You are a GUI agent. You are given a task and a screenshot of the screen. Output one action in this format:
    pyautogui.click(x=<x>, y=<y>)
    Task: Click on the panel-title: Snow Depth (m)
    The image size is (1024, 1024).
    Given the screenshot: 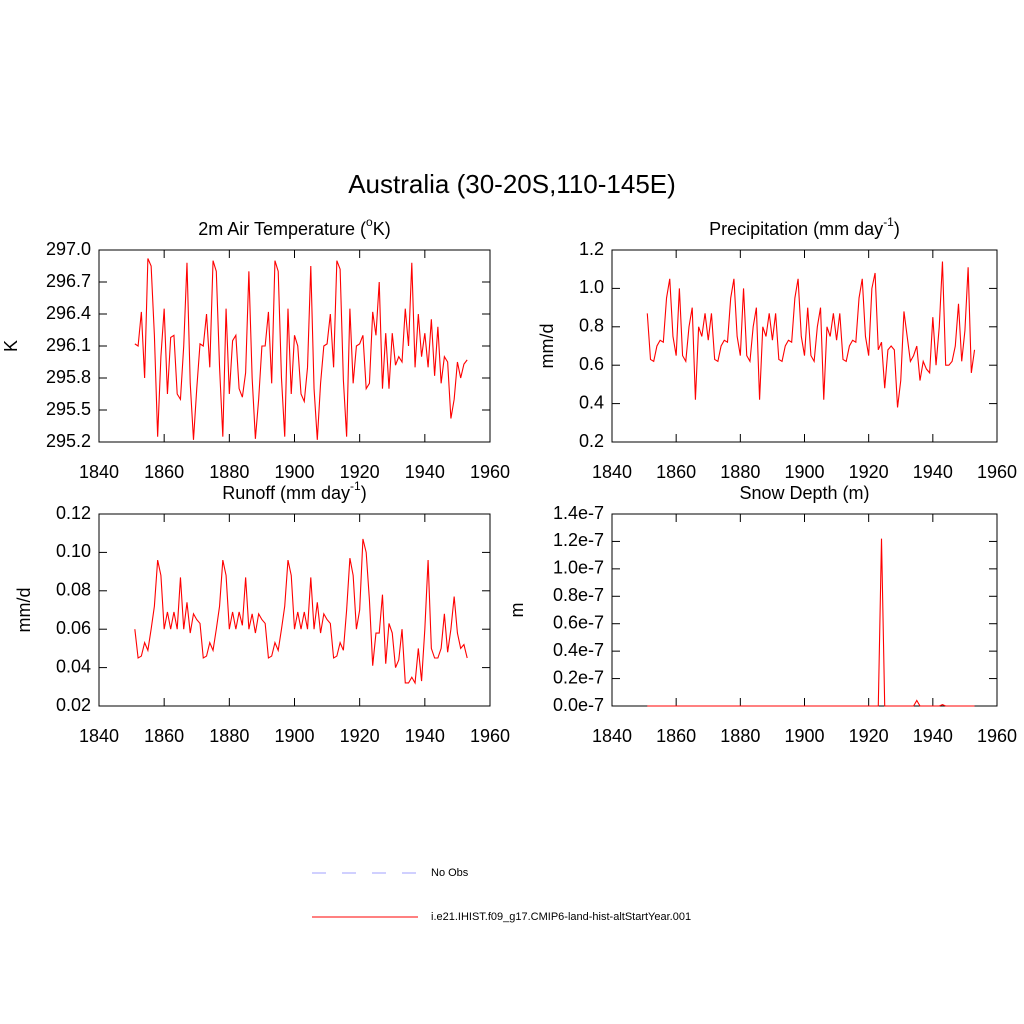 What is the action you would take?
    pyautogui.click(x=804, y=493)
    